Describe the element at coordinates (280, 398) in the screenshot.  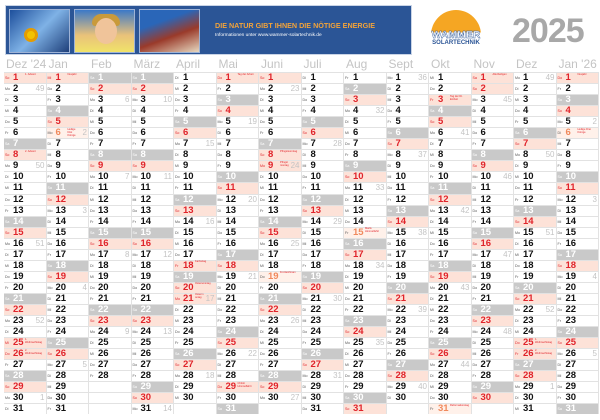
I see `day-cell: Mo 30 27` at that location.